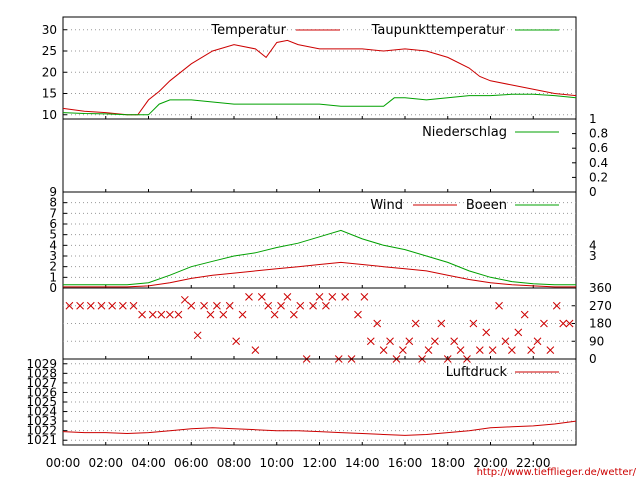 The width and height of the screenshot is (640, 480). What do you see at coordinates (49, 115) in the screenshot?
I see `y-tick-label: 10` at bounding box center [49, 115].